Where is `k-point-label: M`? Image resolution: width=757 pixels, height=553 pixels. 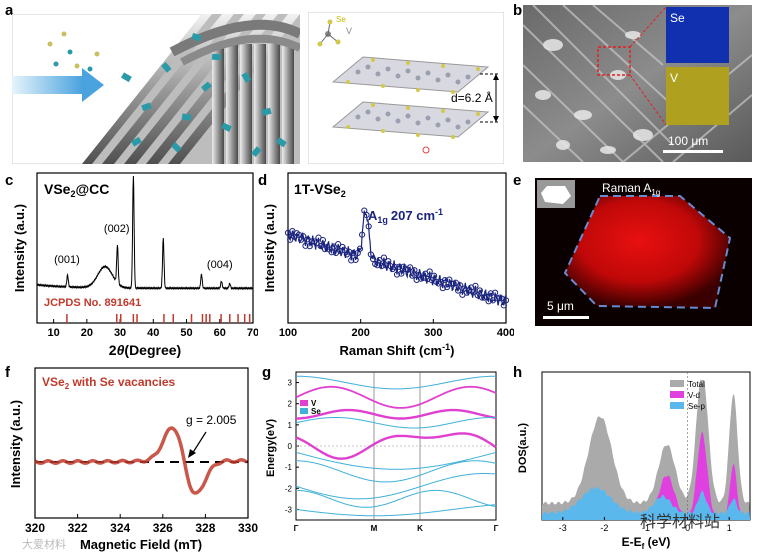 k-point-label: M is located at coordinates (374, 528).